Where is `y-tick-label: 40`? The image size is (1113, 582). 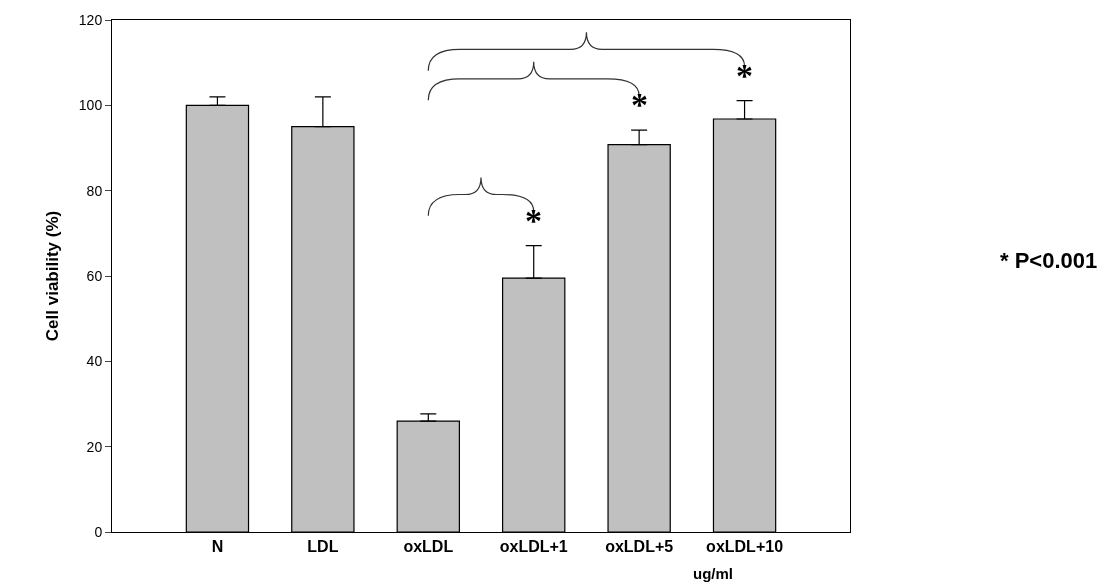 y-tick-label: 40 is located at coordinates (94, 361).